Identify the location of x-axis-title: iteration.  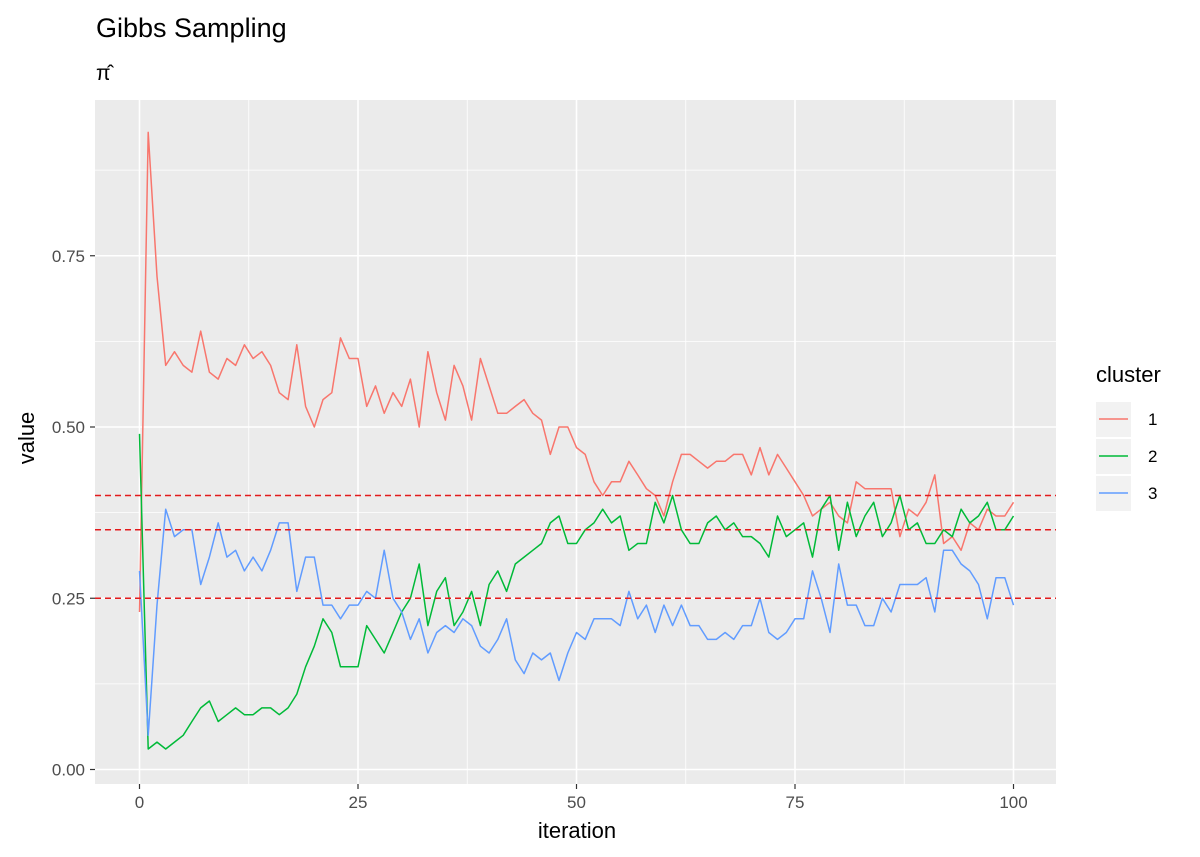
(577, 830).